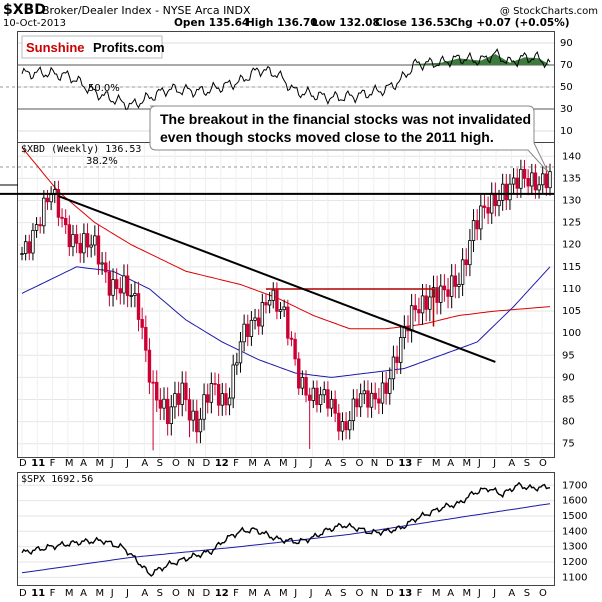 This screenshot has width=602, height=602. Describe the element at coordinates (286, 79) in the screenshot. I see `rsi-line` at that location.